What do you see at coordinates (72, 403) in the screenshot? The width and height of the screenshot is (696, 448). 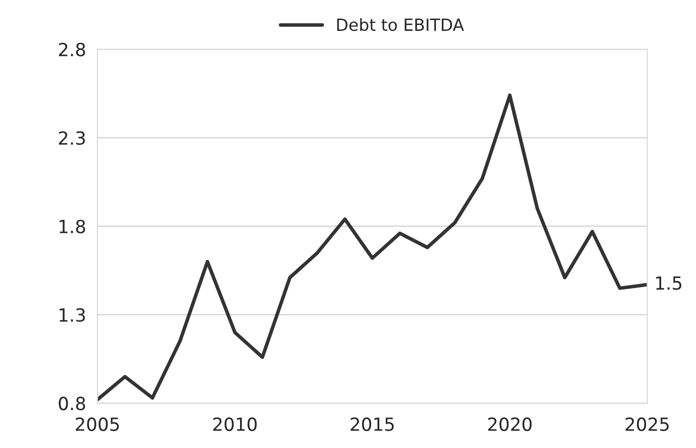 I see `y-tick-label: 0.8` at bounding box center [72, 403].